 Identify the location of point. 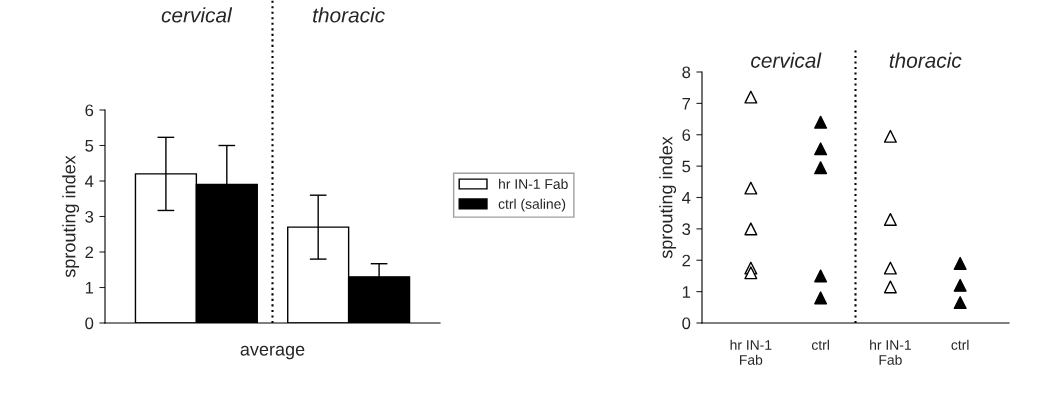
(890, 287).